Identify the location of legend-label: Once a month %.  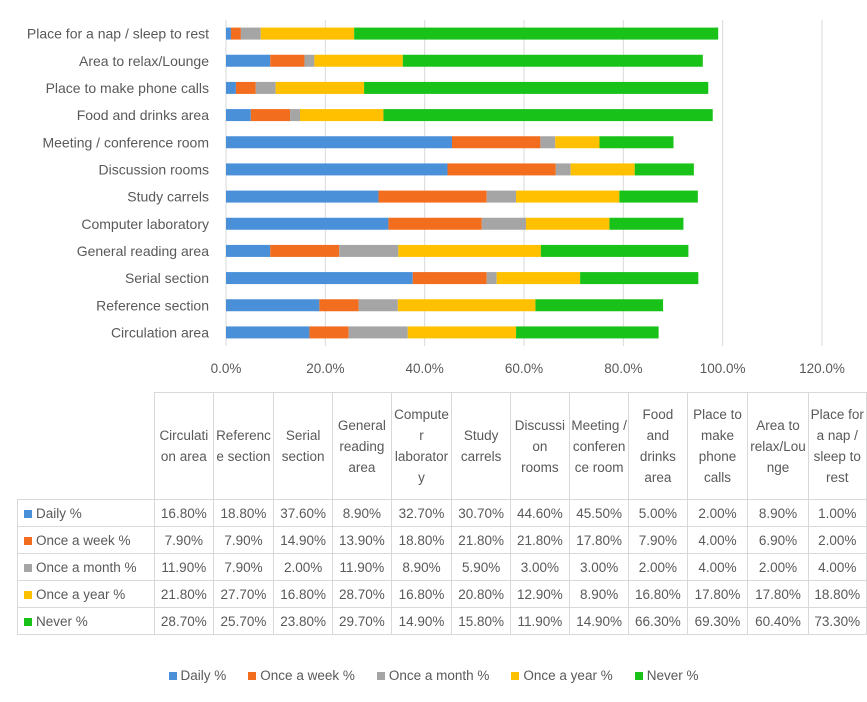
(439, 675).